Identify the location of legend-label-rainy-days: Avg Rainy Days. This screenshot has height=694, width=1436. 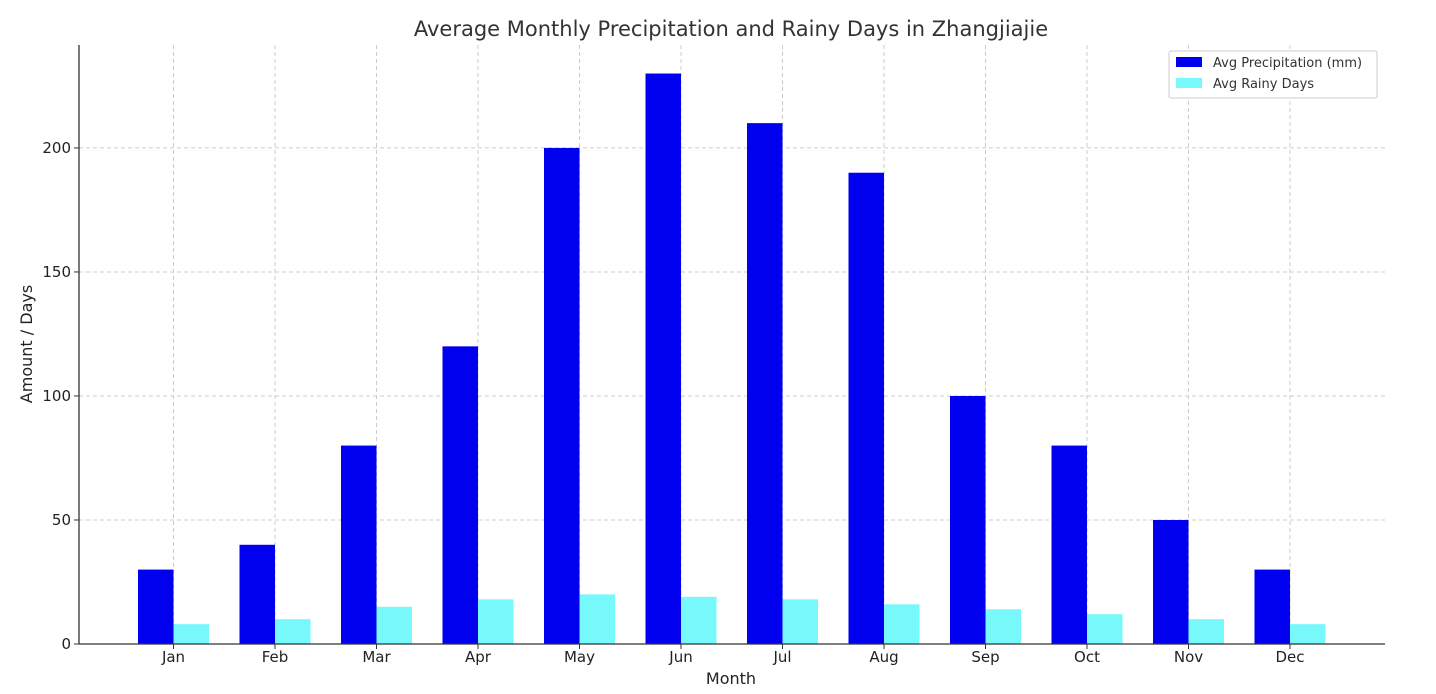
(1263, 84).